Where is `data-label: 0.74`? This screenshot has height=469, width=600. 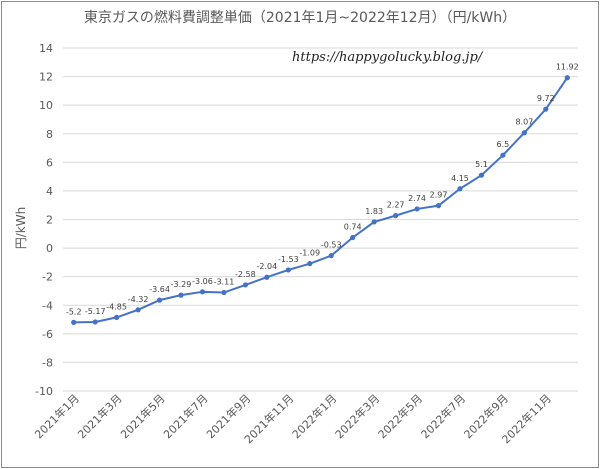 data-label: 0.74 is located at coordinates (353, 227).